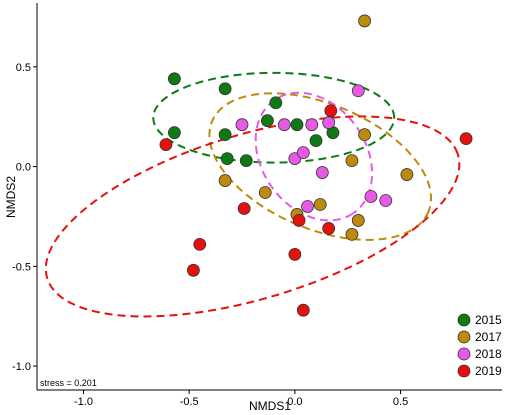  Describe the element at coordinates (294, 402) in the screenshot. I see `x-tick-label: 0.0` at that location.